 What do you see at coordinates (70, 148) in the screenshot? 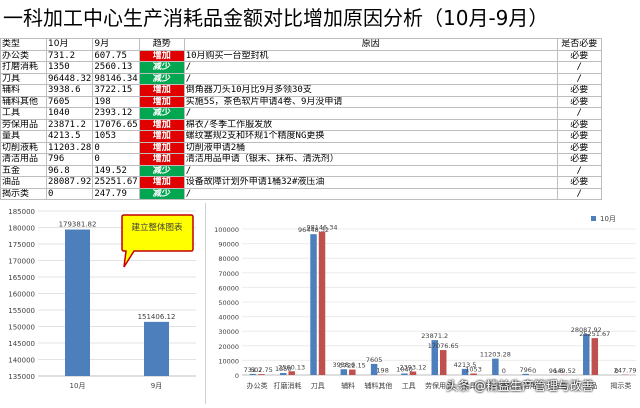
I see `cell-oct: 11203.28` at bounding box center [70, 148].